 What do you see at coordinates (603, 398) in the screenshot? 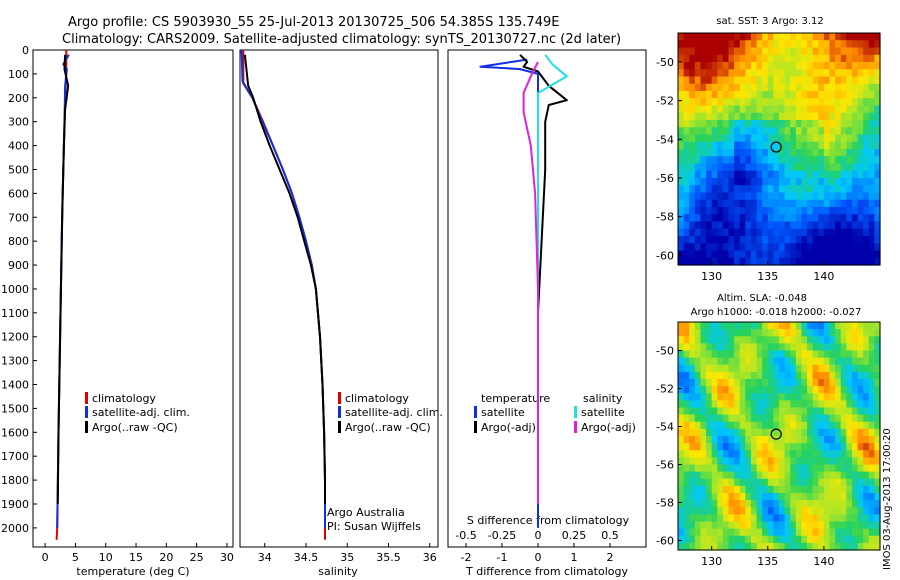
I see `legend-head-salinity: salinity` at bounding box center [603, 398].